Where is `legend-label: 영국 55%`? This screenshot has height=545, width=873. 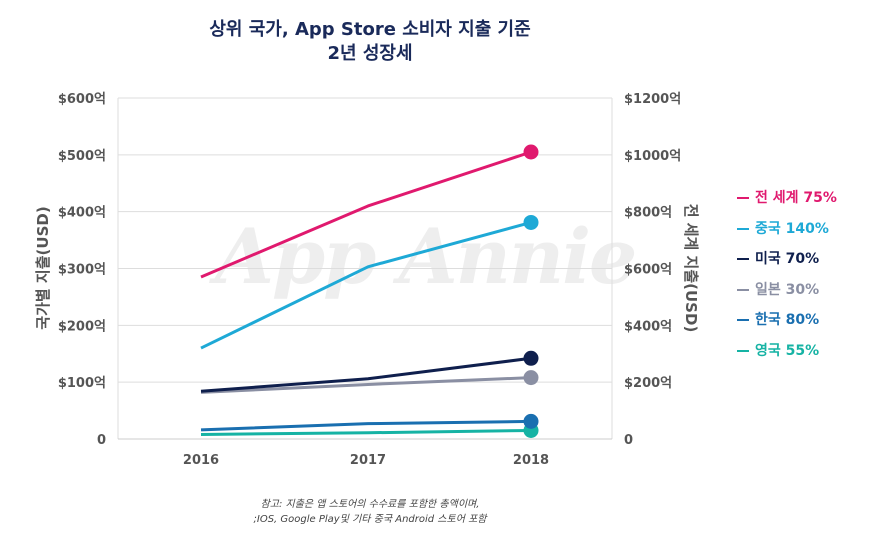 legend-label: 영국 55% is located at coordinates (787, 350).